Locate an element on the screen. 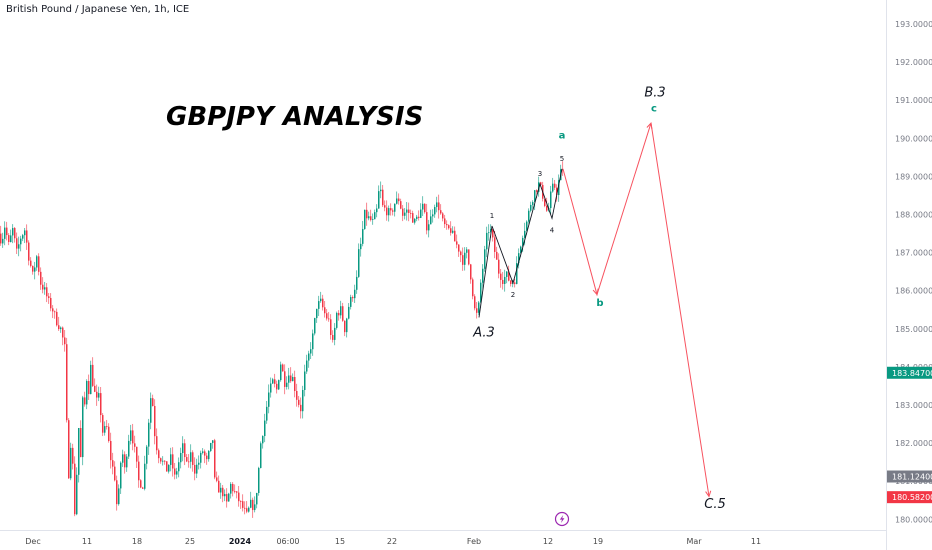 This screenshot has height=550, width=932. wave-label-b: b is located at coordinates (599, 303).